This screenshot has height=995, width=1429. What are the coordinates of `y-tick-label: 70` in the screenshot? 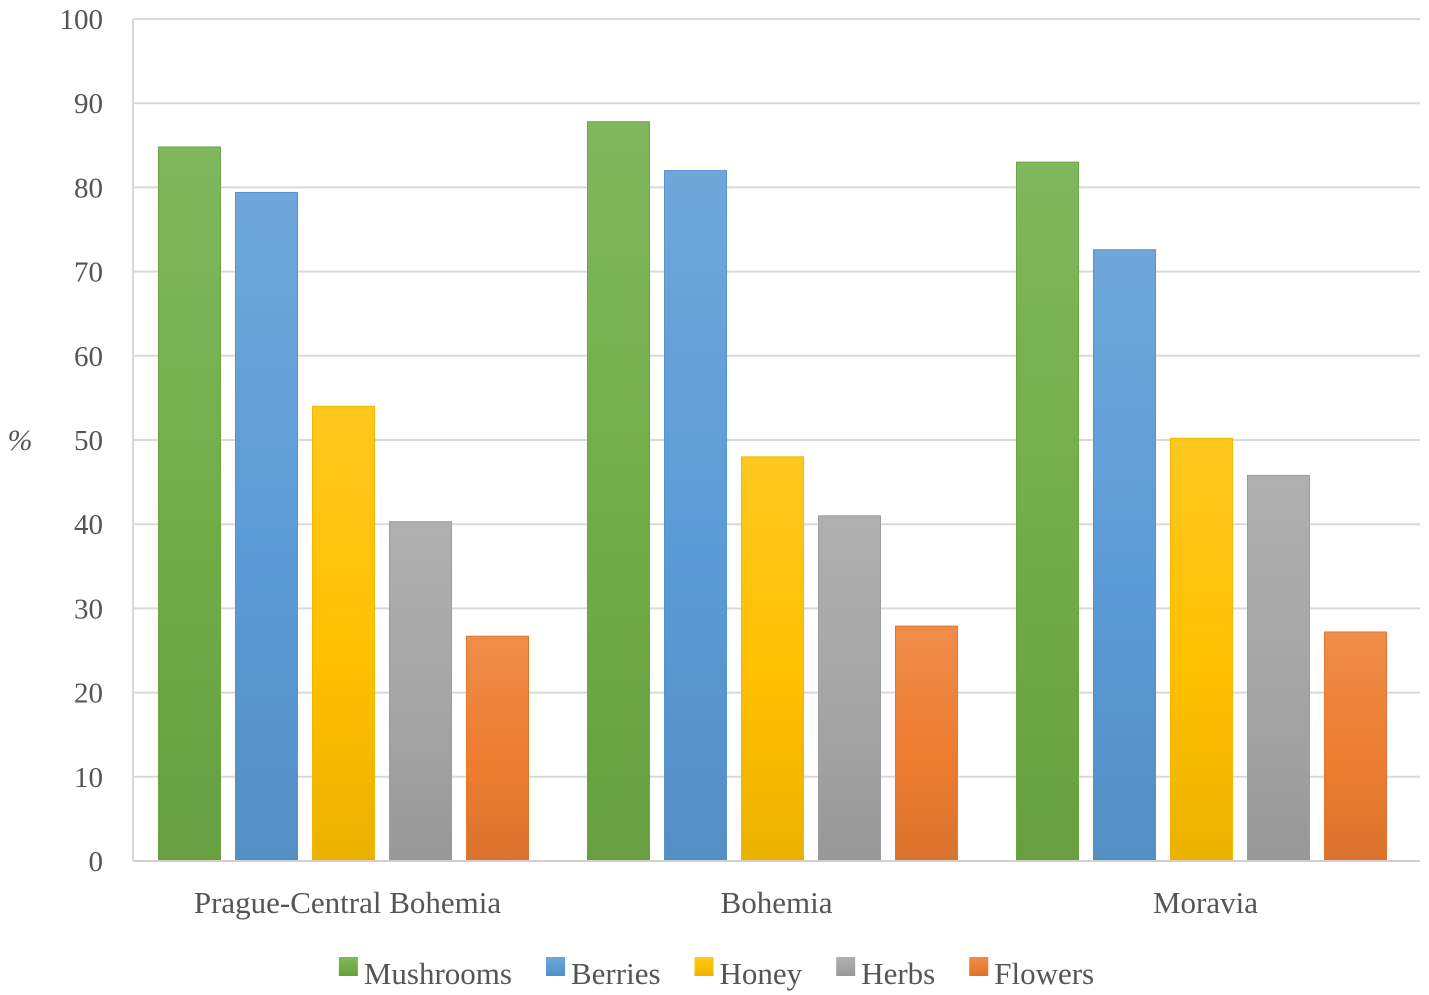 It's located at (88, 273).